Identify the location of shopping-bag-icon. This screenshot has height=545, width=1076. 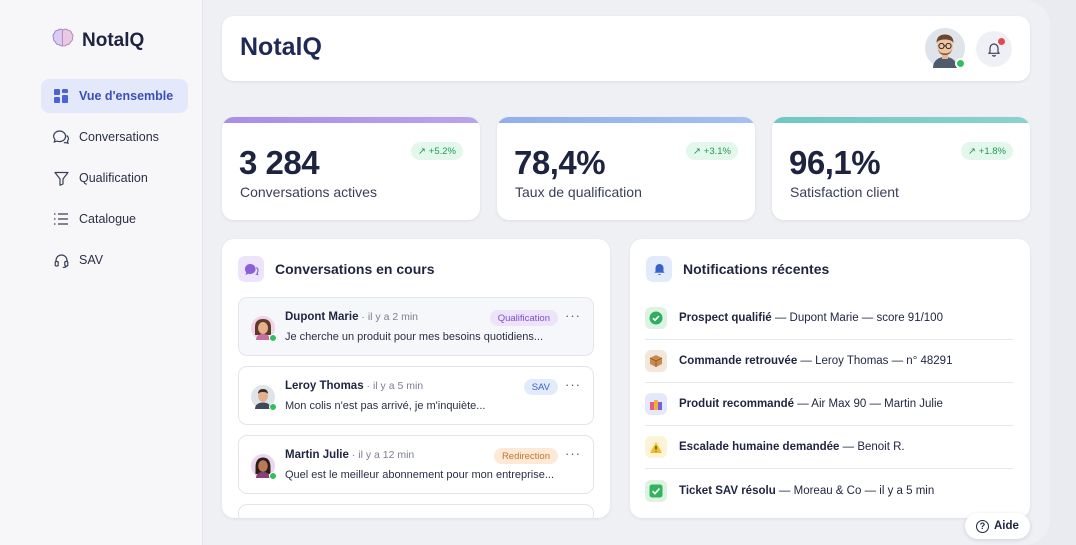
(656, 404).